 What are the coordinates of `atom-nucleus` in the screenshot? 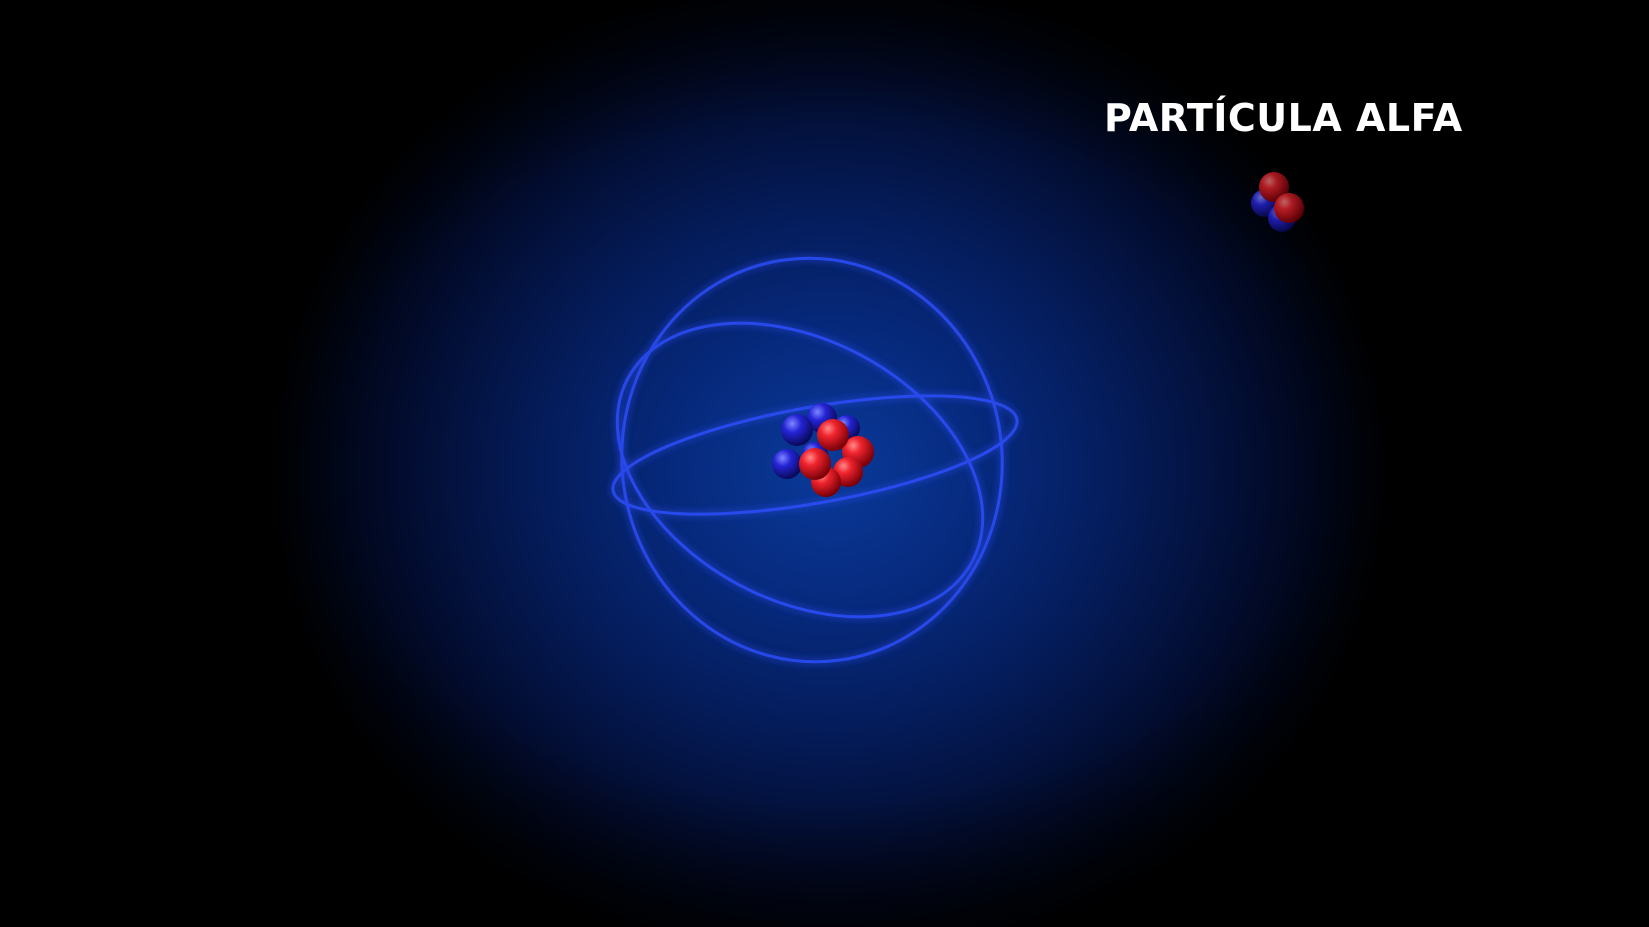 It's located at (823, 450).